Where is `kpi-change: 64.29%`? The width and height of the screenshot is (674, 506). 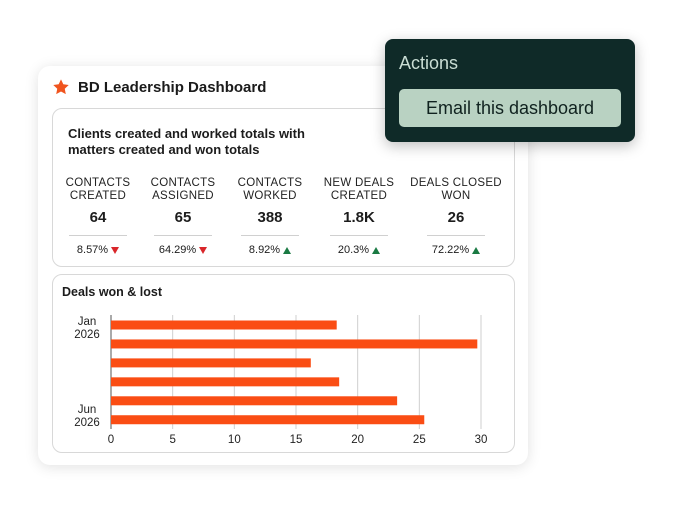 kpi-change: 64.29% is located at coordinates (183, 250).